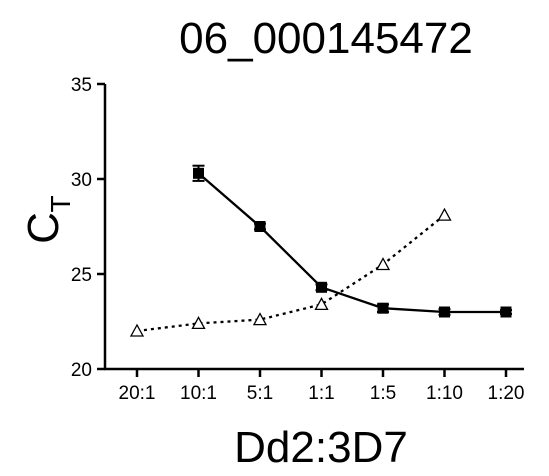  I want to click on y-axis-label: C T, so click(47, 219).